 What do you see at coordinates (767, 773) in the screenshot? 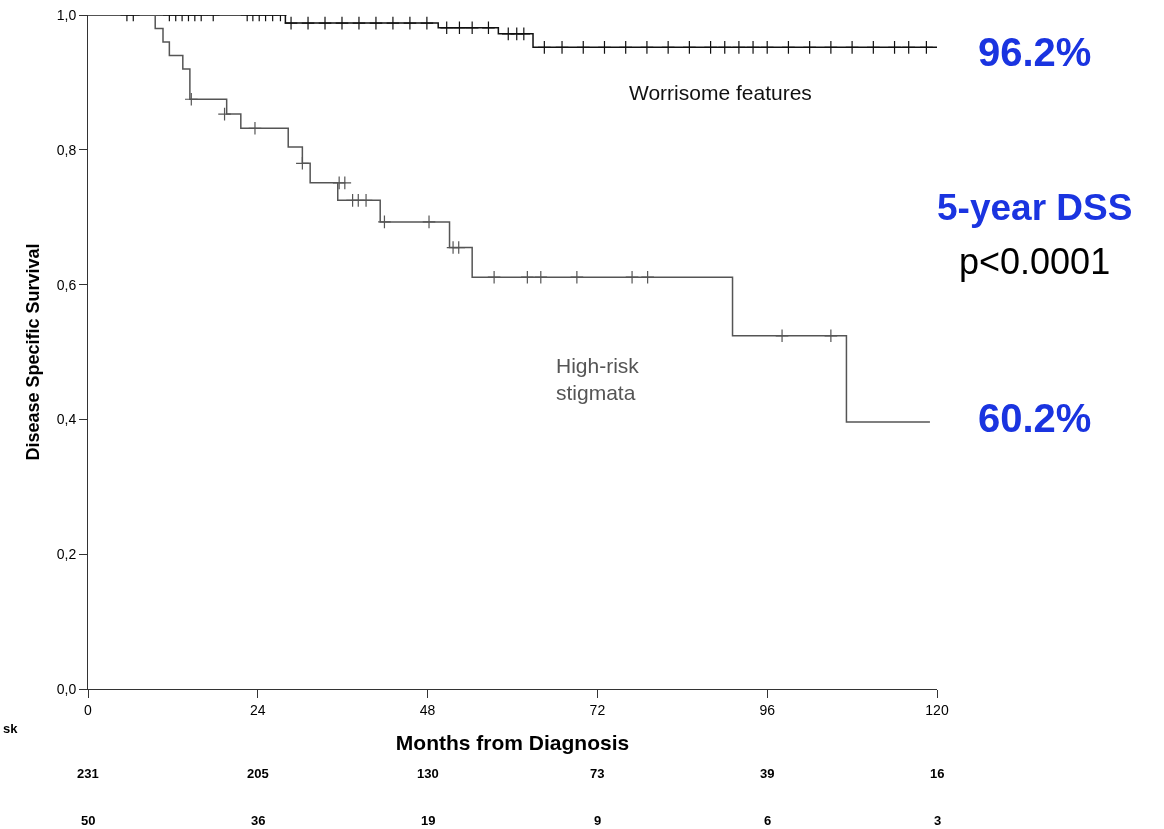
I see `text: 39` at bounding box center [767, 773].